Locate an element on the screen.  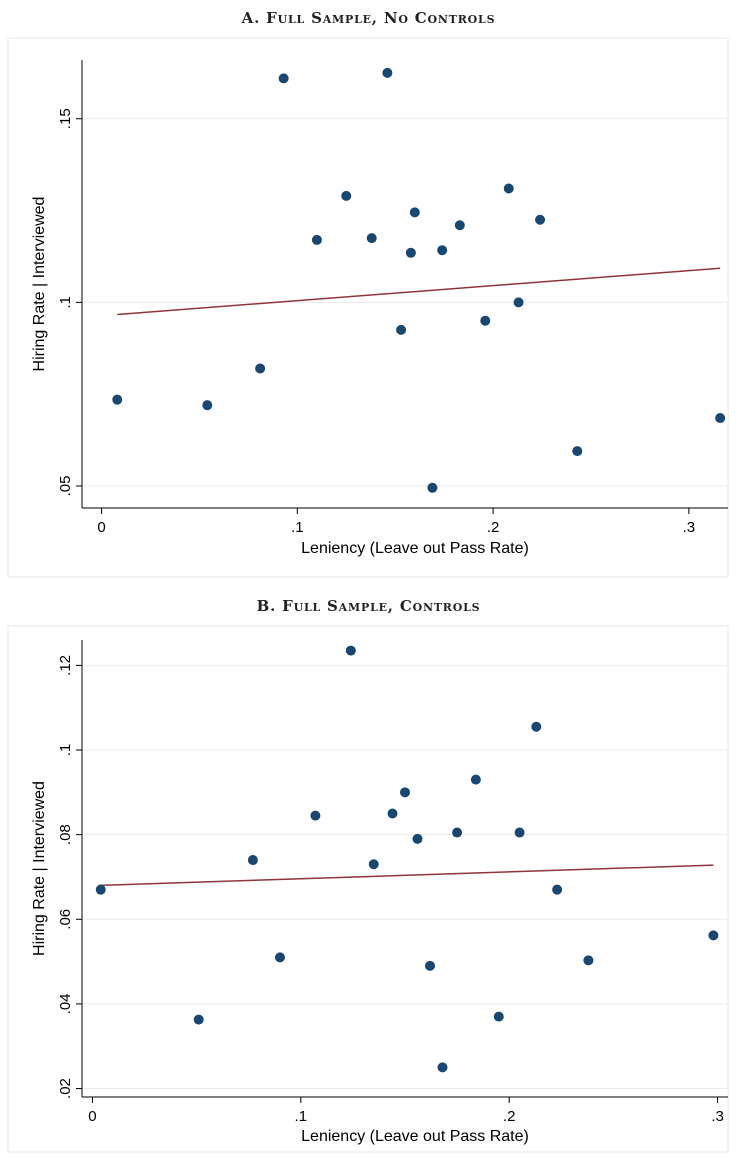
chart-b-x-axis-title: Leniency (Leave out Pass Rate) is located at coordinates (415, 1136).